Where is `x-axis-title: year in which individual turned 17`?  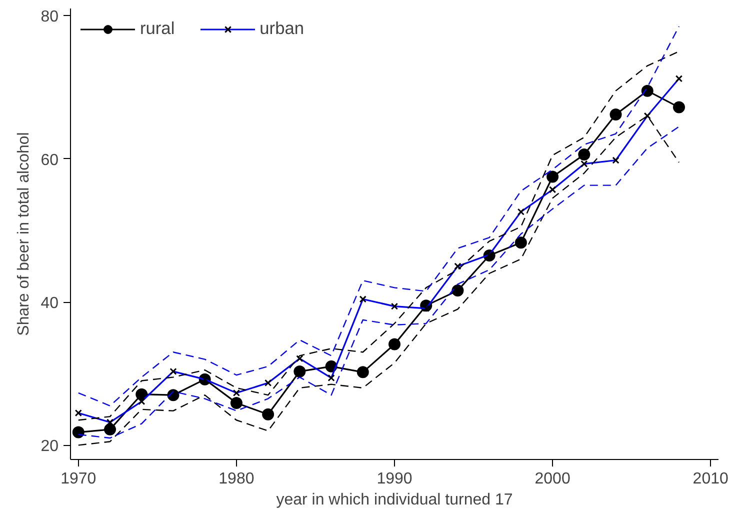
x-axis-title: year in which individual turned 17 is located at coordinates (394, 500).